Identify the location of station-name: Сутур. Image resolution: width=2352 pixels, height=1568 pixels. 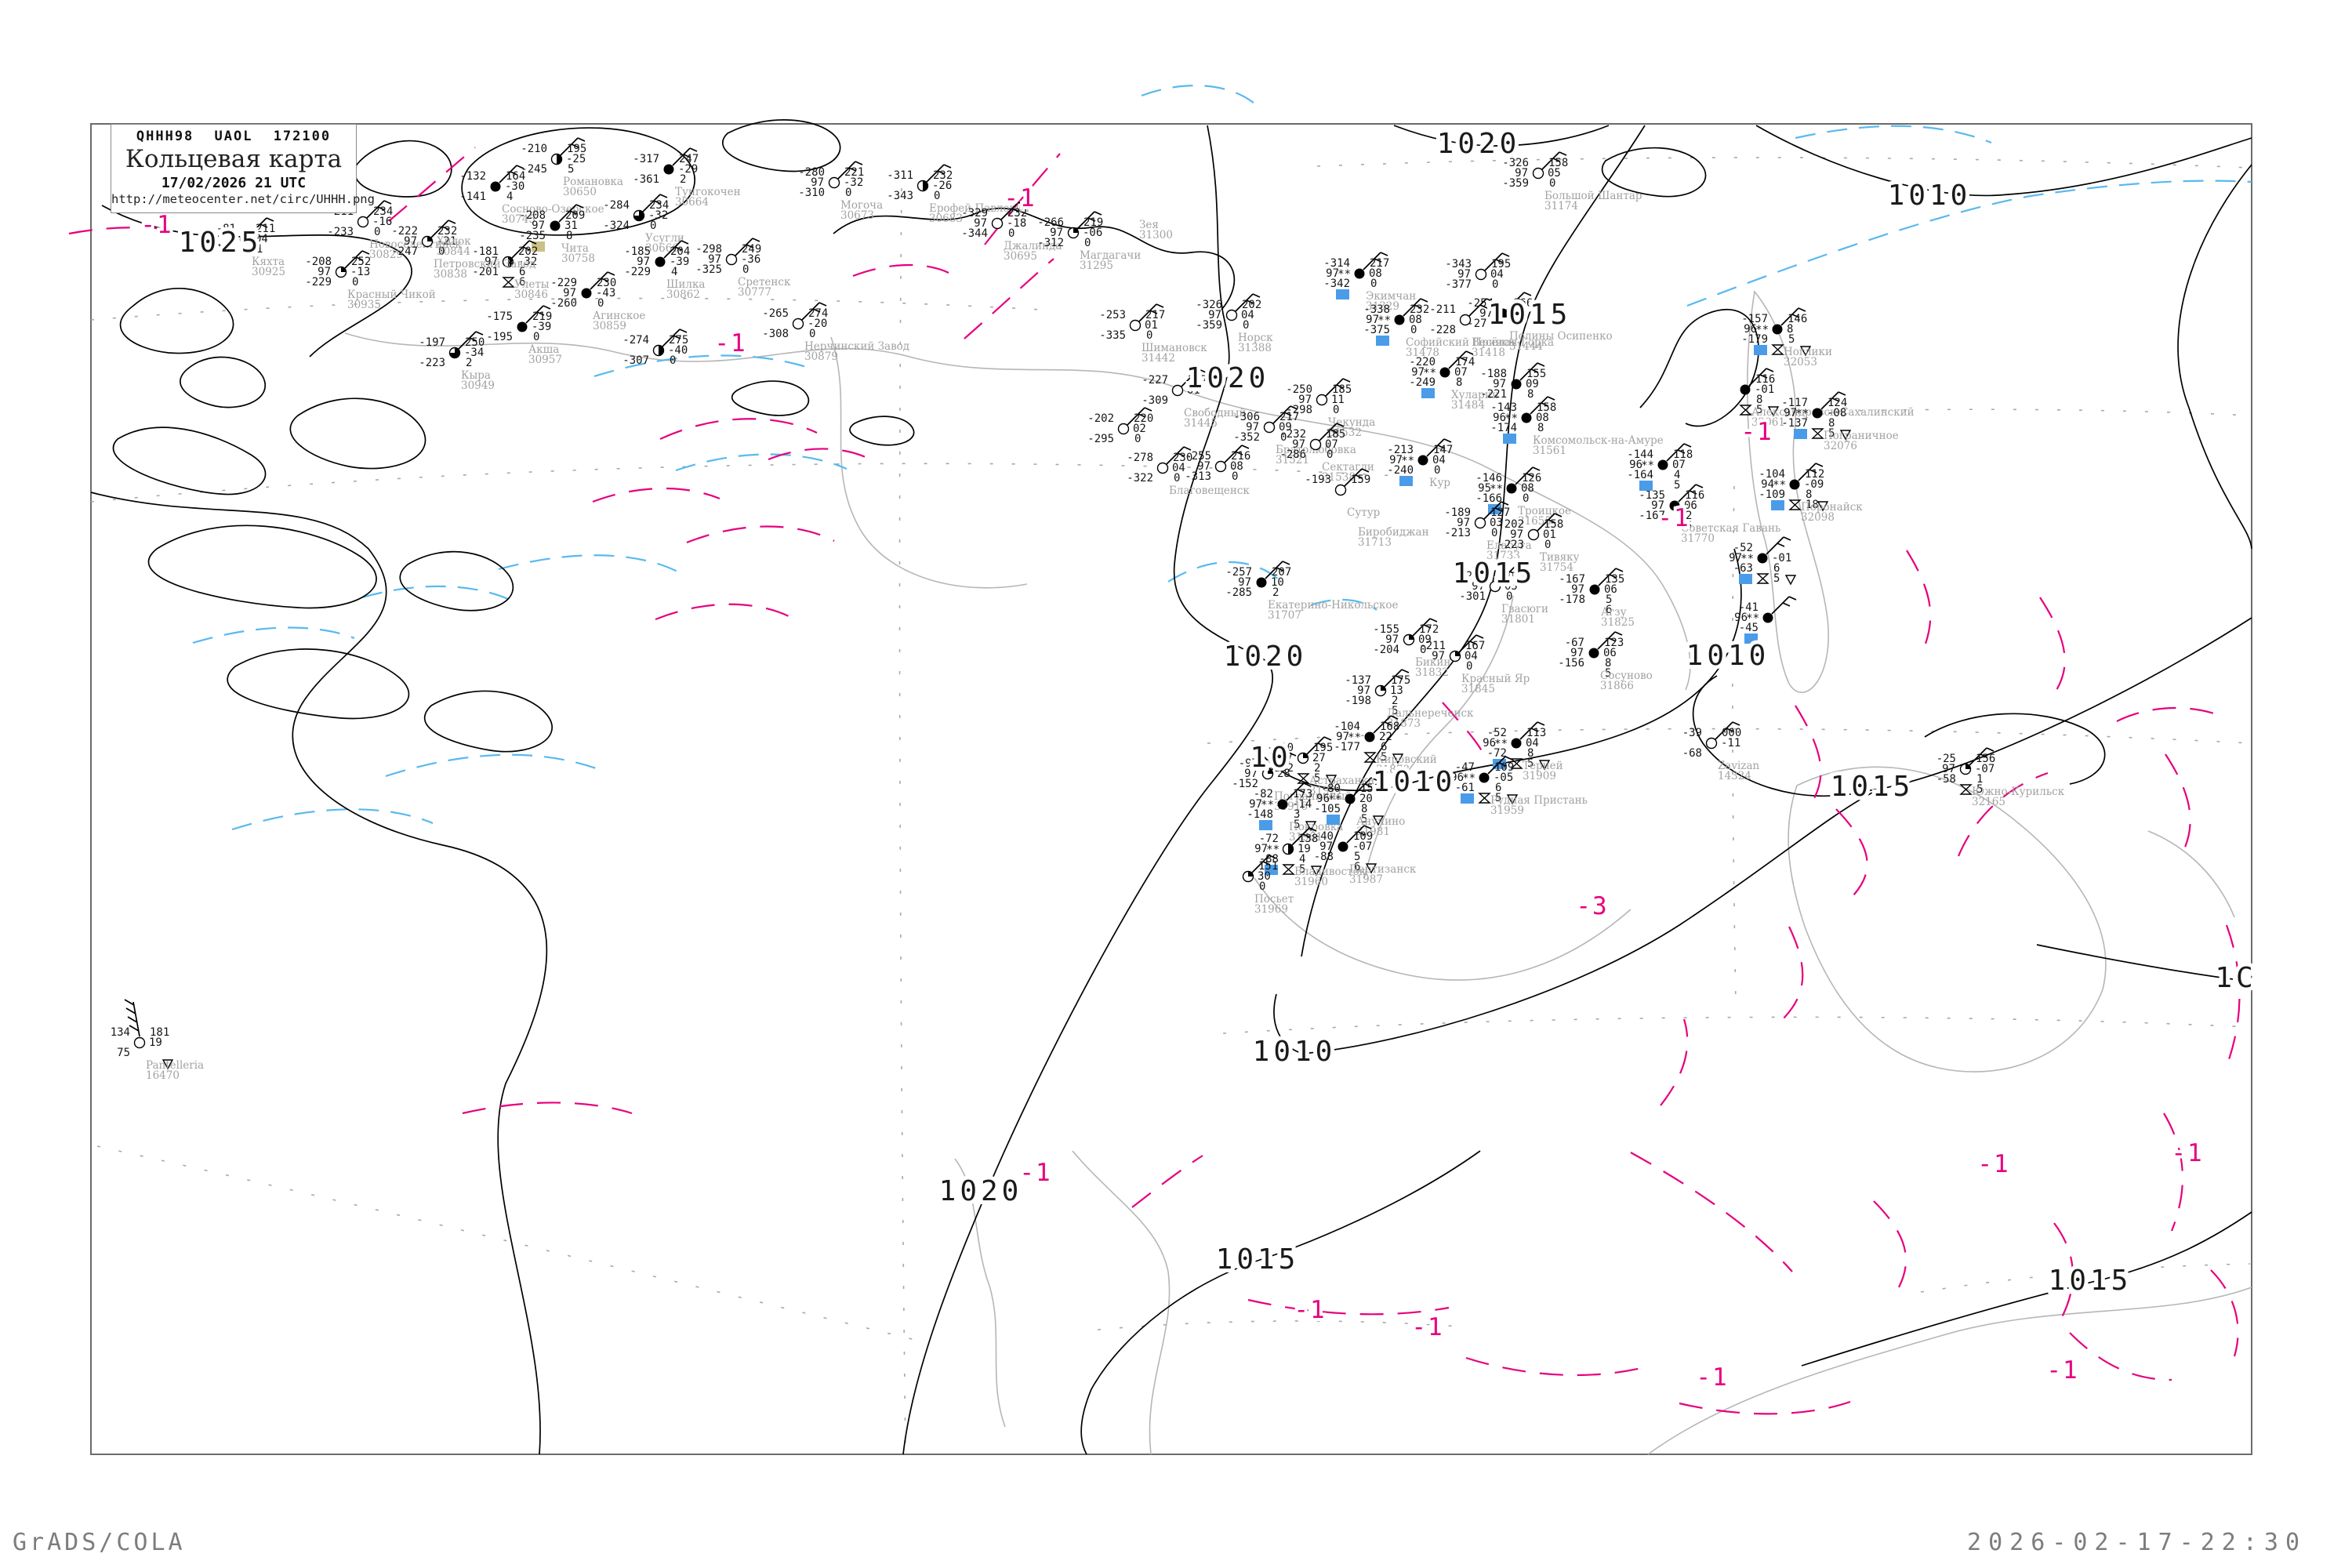
(1363, 512).